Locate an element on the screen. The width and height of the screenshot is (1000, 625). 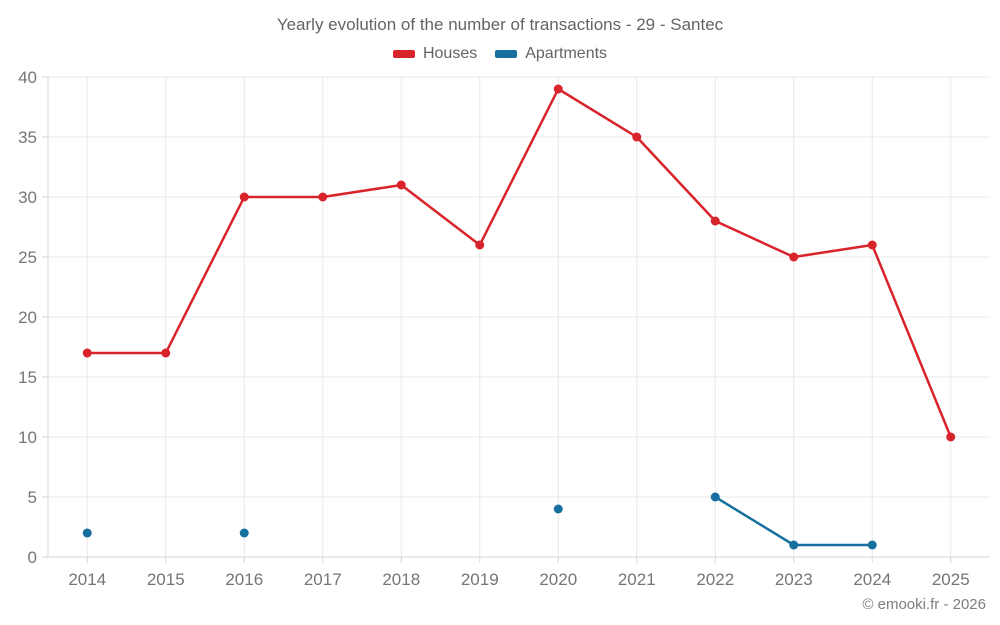
legend: Houses Apartments is located at coordinates (500, 54).